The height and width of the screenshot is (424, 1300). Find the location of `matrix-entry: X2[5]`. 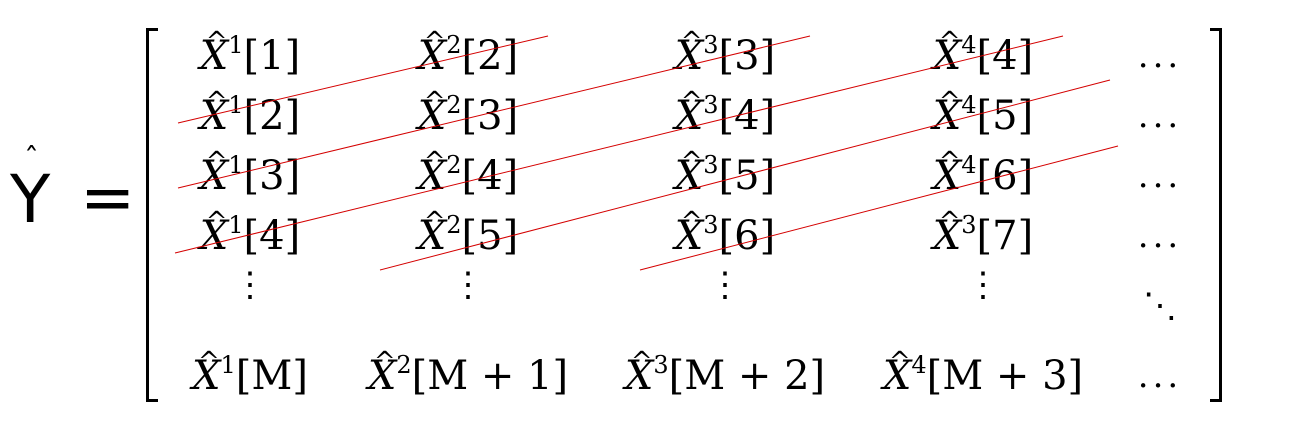

matrix-entry: X2[5] is located at coordinates (468, 229).